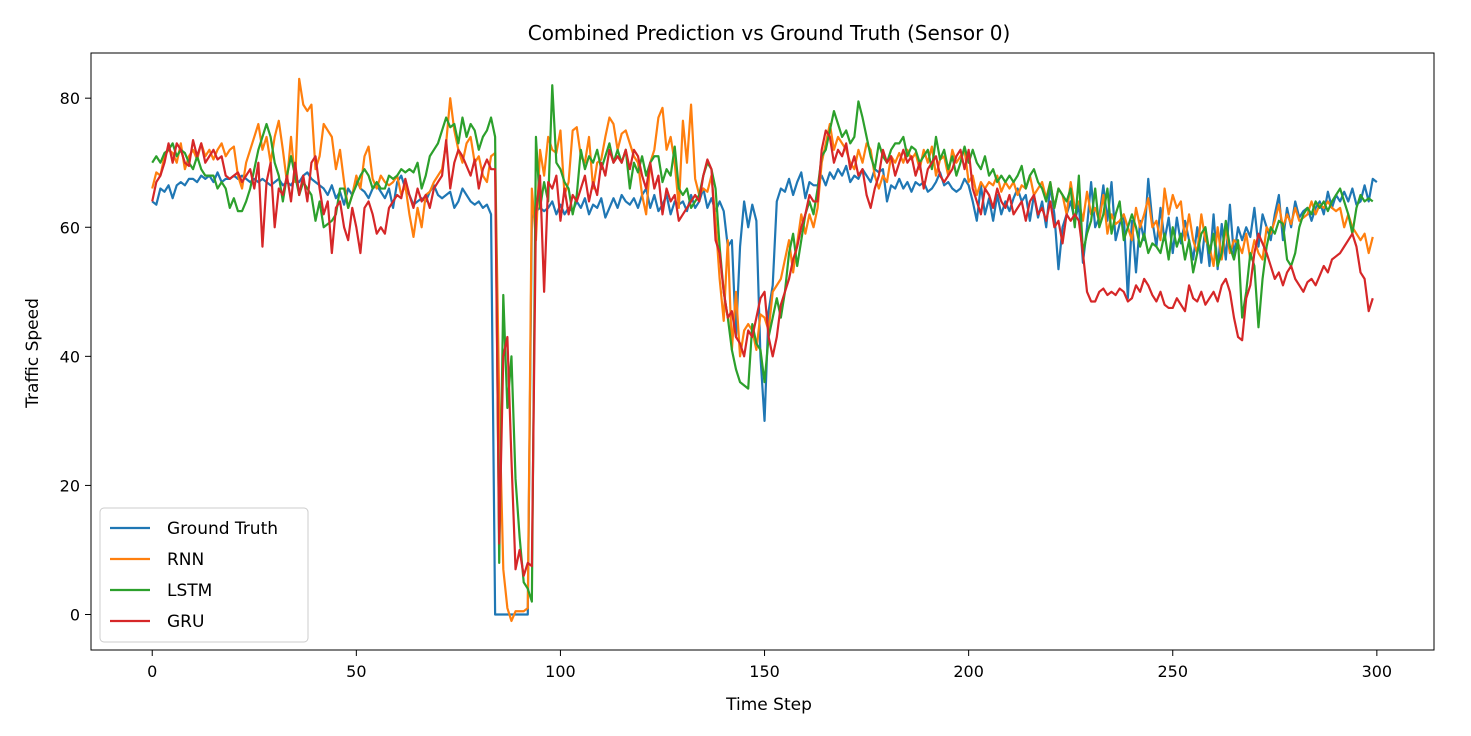 Image resolution: width=1471 pixels, height=736 pixels. Describe the element at coordinates (560, 671) in the screenshot. I see `x-tick-label: 100` at that location.